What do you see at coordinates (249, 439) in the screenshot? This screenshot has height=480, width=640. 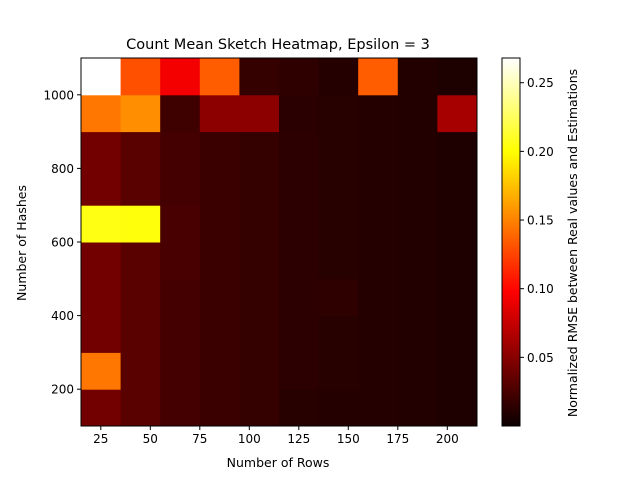 I see `x-tick-label: 100` at bounding box center [249, 439].